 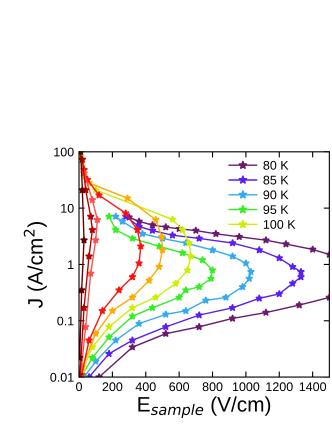 What do you see at coordinates (279, 387) in the screenshot?
I see `x-tick-label: 1200` at bounding box center [279, 387].